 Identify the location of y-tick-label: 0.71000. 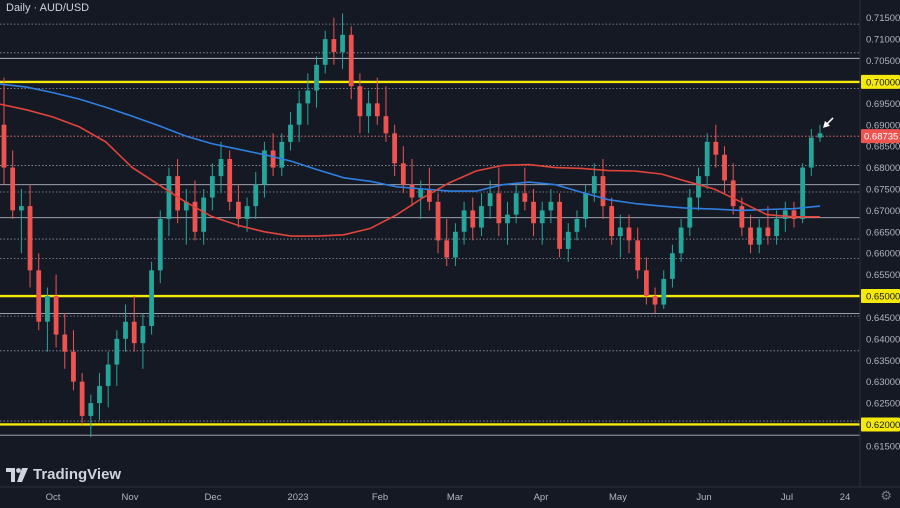
(883, 40).